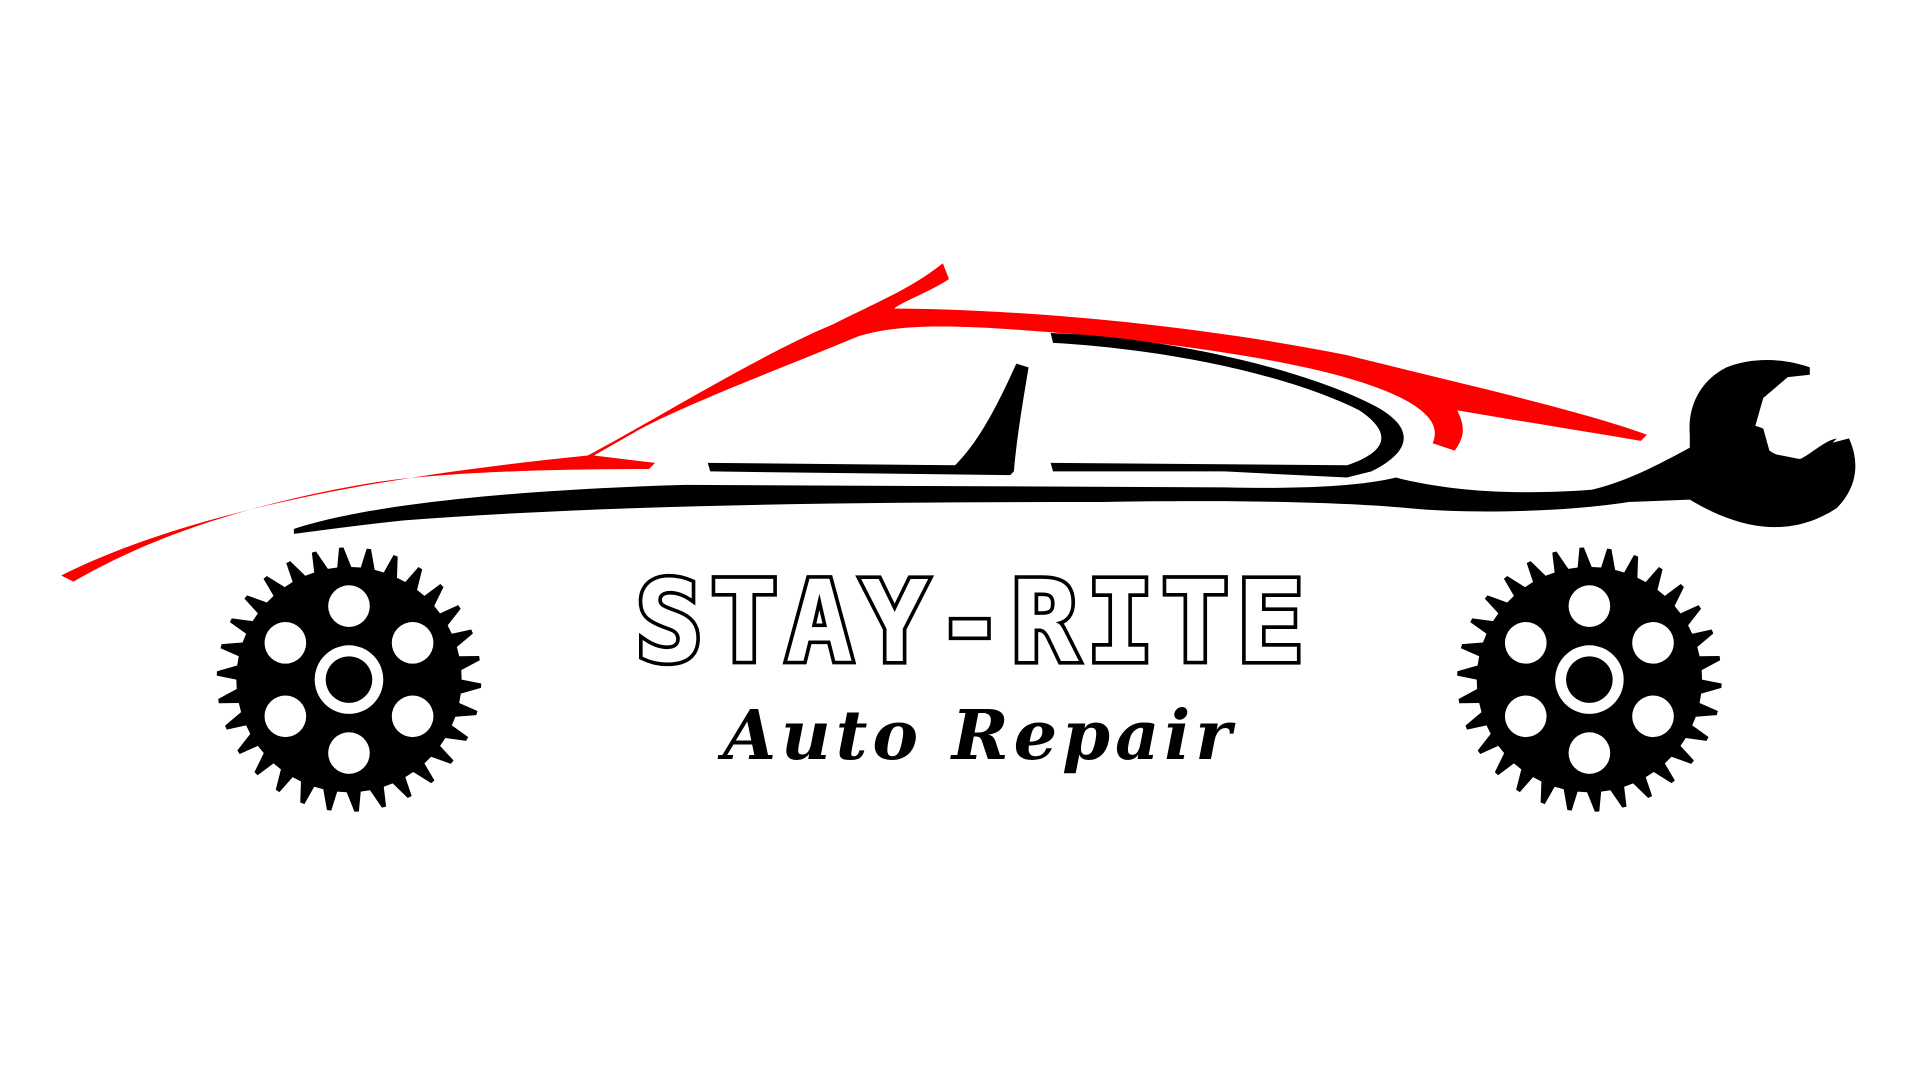 Image resolution: width=1920 pixels, height=1080 pixels. I want to click on car-body-line, so click(1074, 478).